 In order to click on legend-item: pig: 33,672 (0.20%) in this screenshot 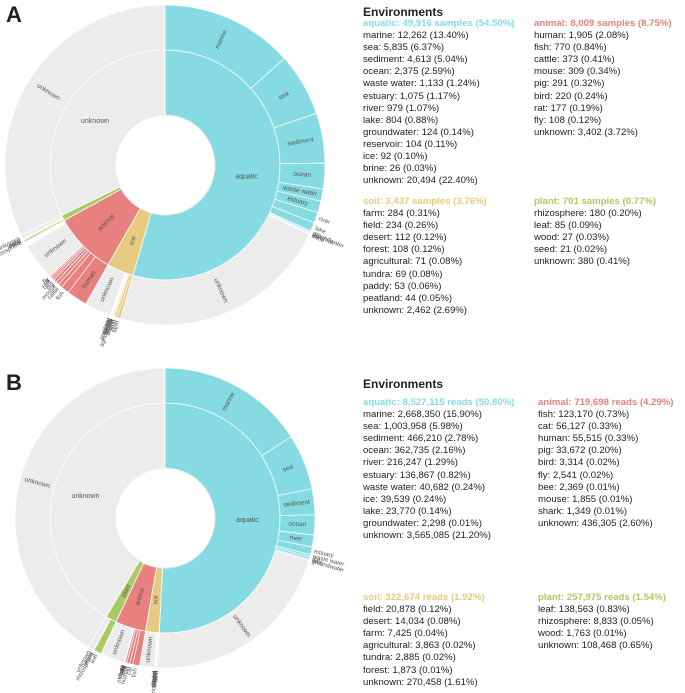, I will do `click(580, 451)`.